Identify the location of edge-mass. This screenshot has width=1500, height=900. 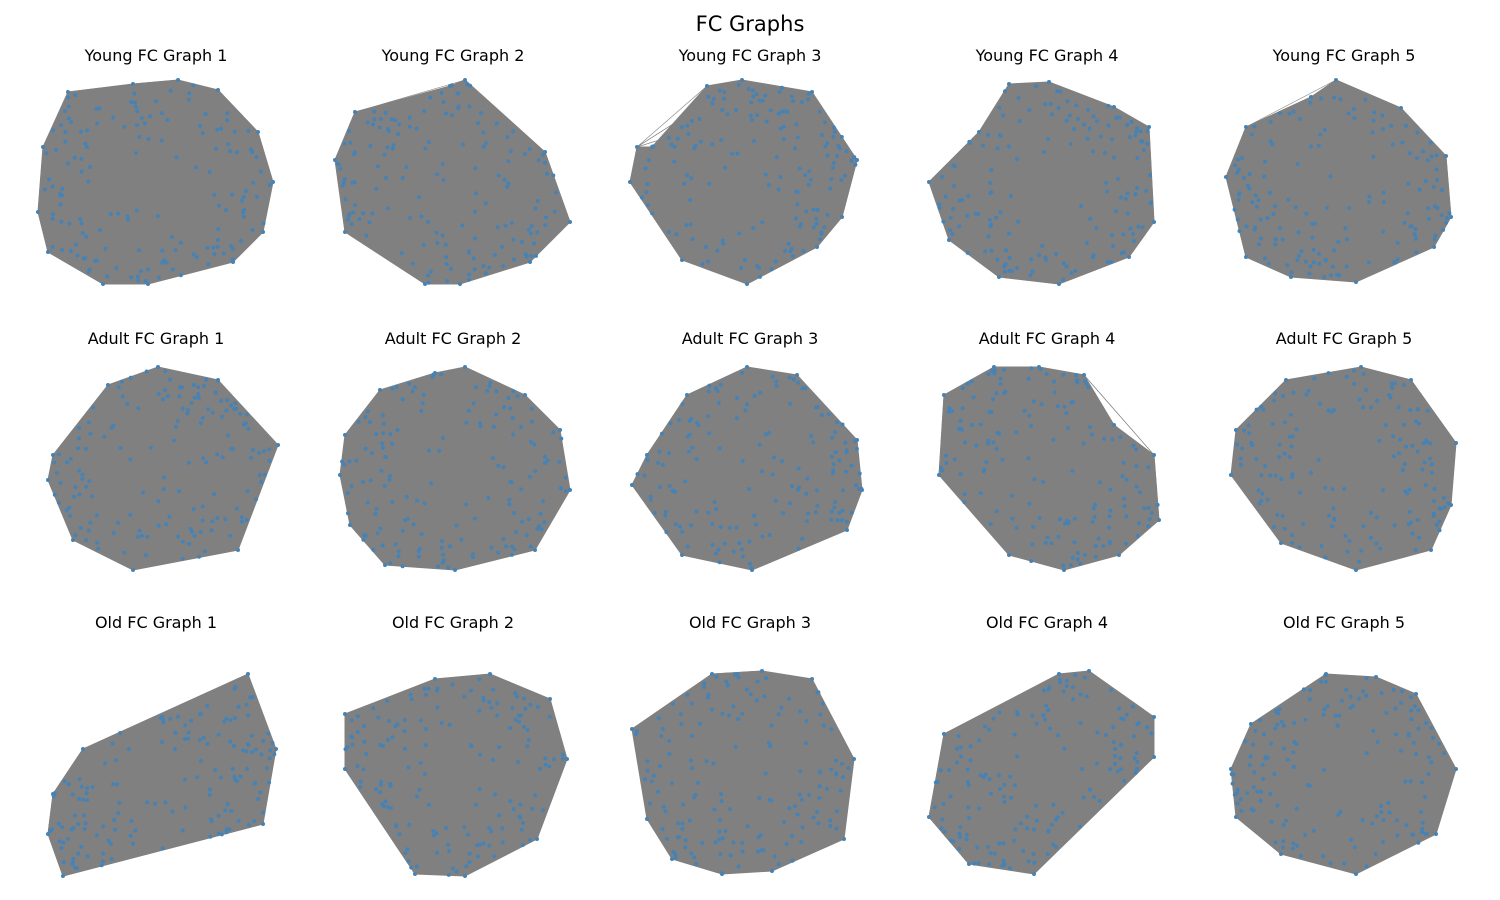
(746, 468).